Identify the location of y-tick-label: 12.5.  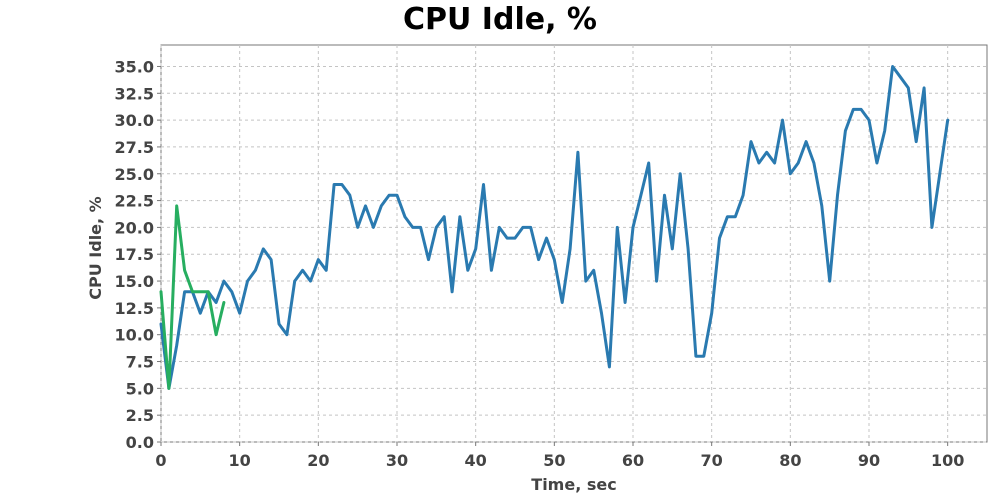
(134, 308).